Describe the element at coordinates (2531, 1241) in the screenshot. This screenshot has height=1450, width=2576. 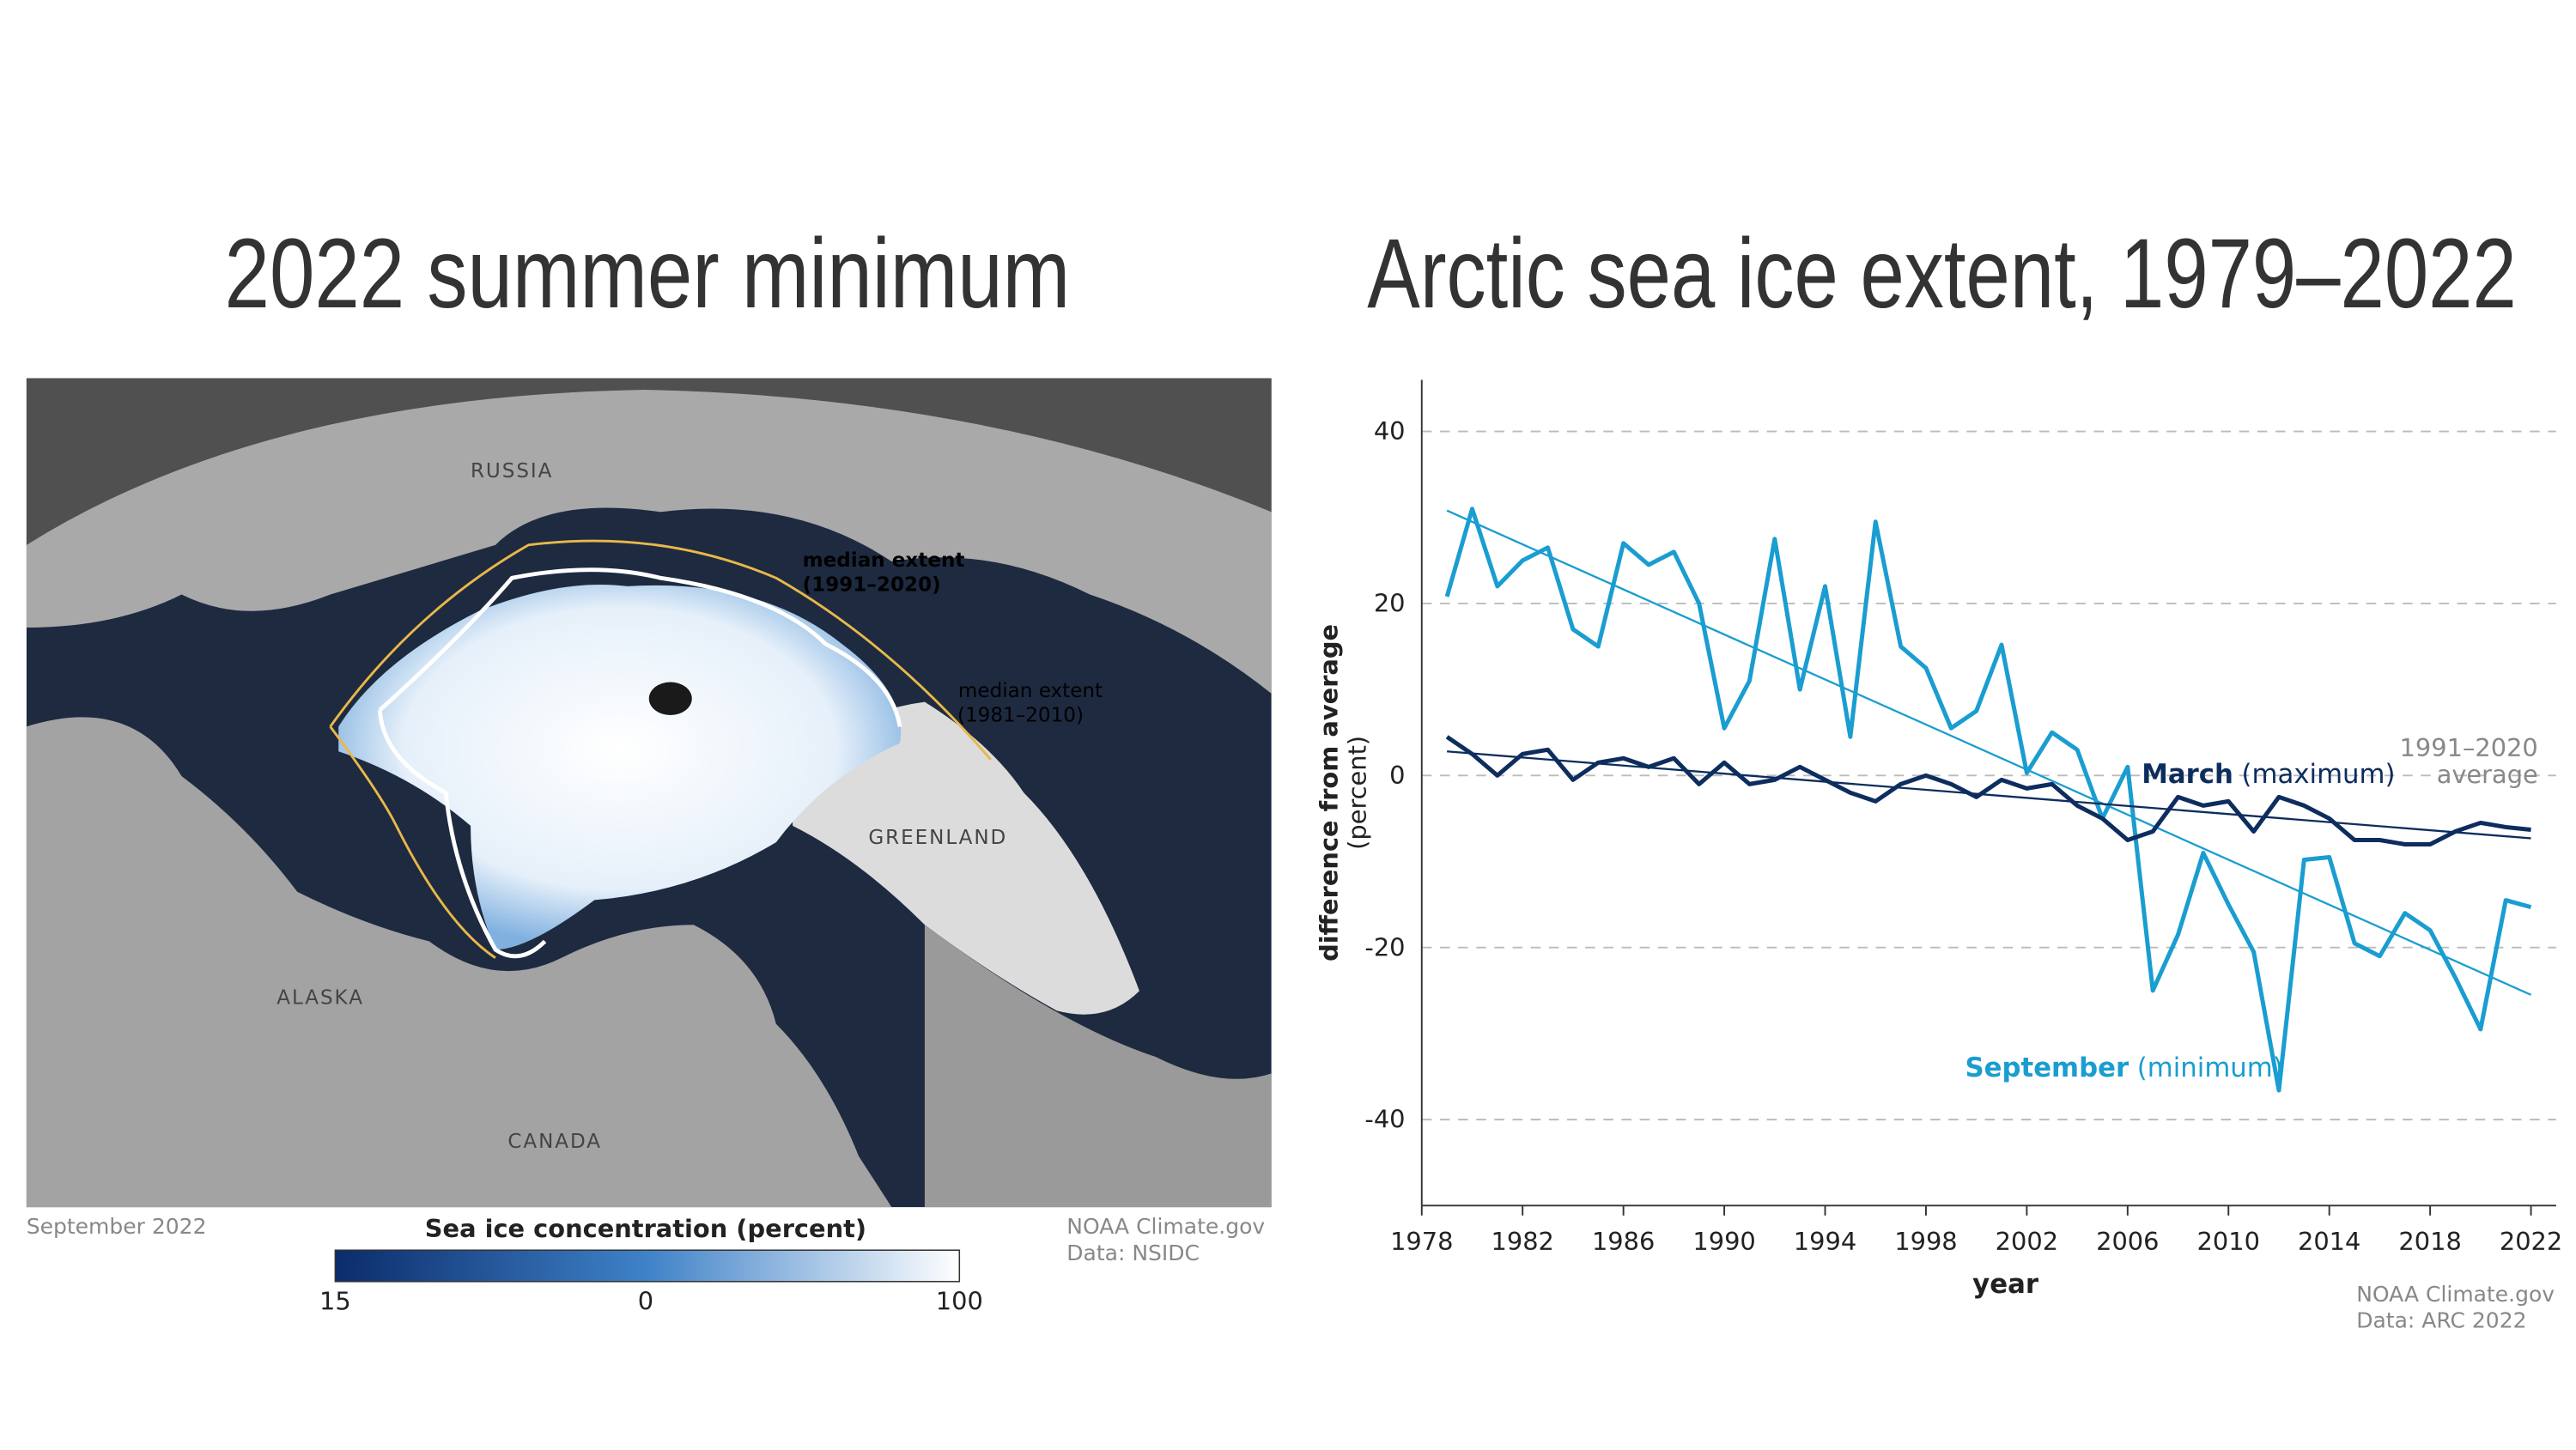
I see `x-tick-label: 2022` at that location.